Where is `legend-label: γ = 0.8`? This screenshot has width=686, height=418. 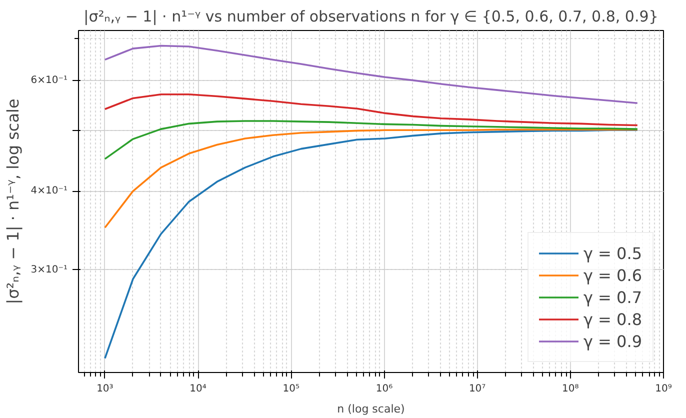
legend-label: γ = 0.8 is located at coordinates (613, 319).